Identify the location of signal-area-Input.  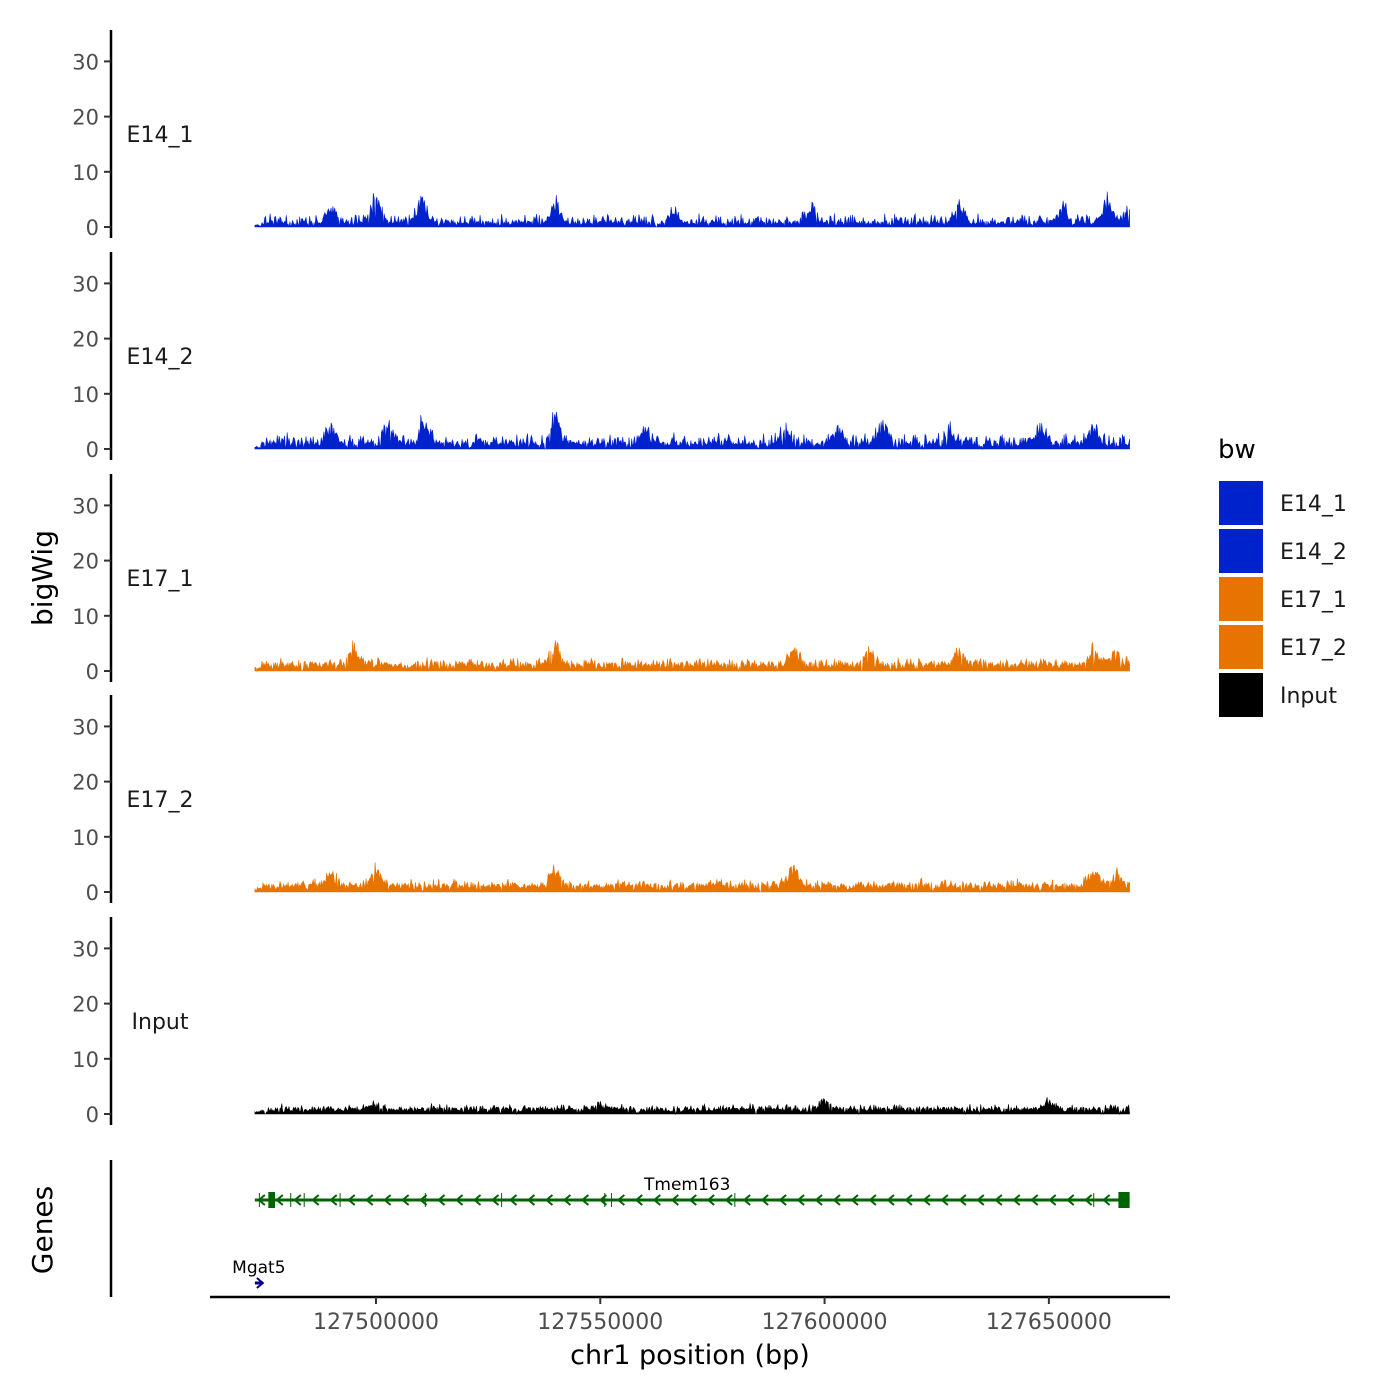
(692, 1106).